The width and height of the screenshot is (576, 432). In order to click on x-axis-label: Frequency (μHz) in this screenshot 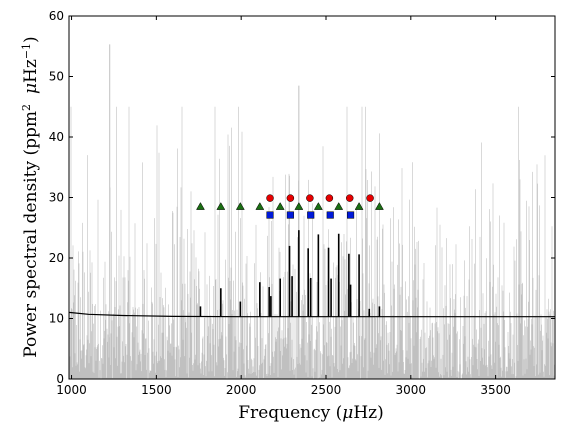, I will do `click(310, 413)`.